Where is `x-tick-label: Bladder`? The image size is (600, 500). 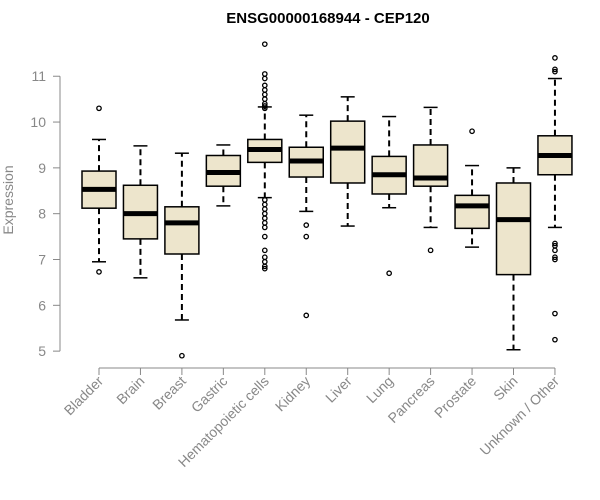 x-tick-label: Bladder is located at coordinates (84, 396).